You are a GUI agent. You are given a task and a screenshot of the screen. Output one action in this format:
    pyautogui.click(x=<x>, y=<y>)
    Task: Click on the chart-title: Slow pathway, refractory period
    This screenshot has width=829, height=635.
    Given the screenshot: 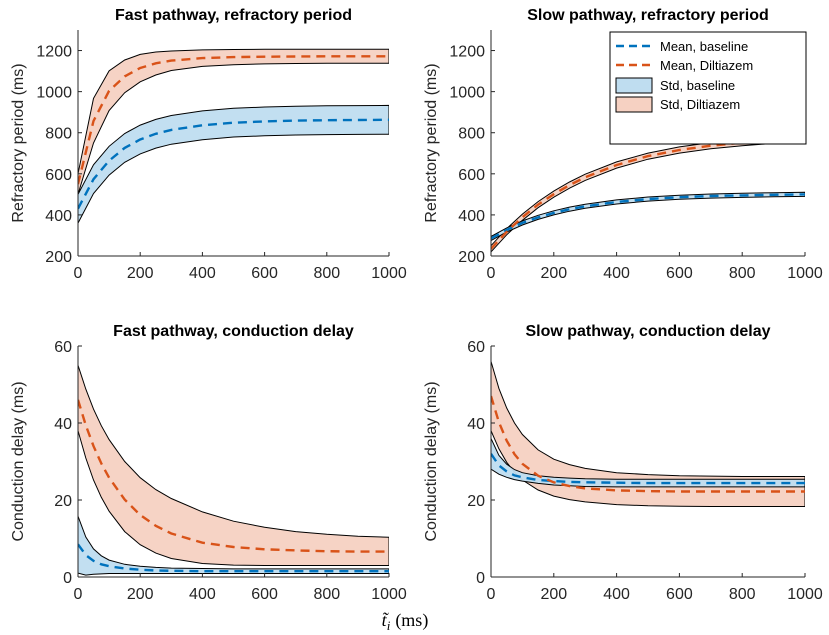 What is the action you would take?
    pyautogui.click(x=648, y=15)
    